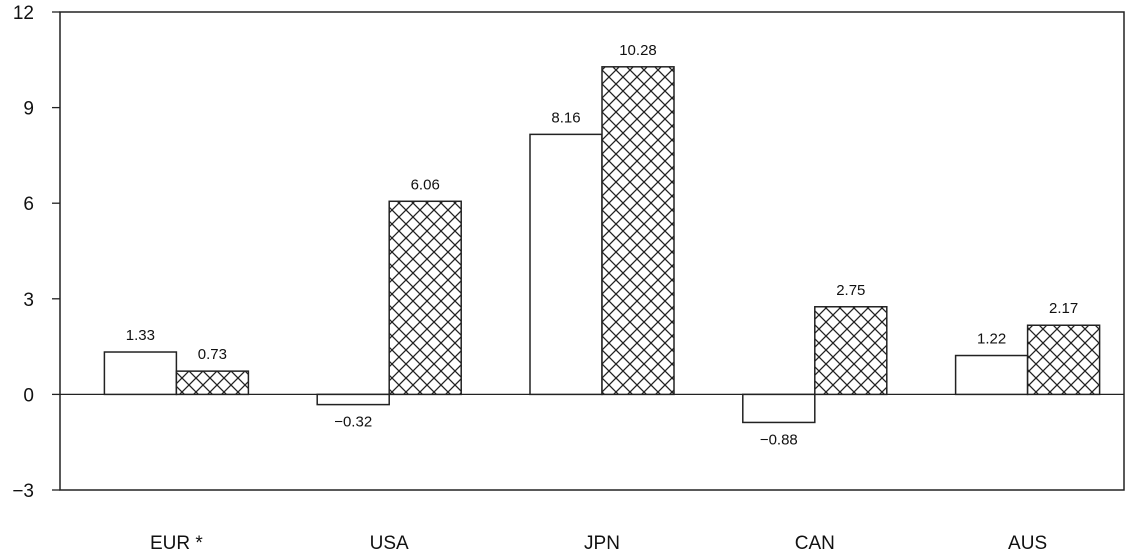 Image resolution: width=1128 pixels, height=558 pixels. Describe the element at coordinates (565, 117) in the screenshot. I see `data-label: 8.16` at that location.